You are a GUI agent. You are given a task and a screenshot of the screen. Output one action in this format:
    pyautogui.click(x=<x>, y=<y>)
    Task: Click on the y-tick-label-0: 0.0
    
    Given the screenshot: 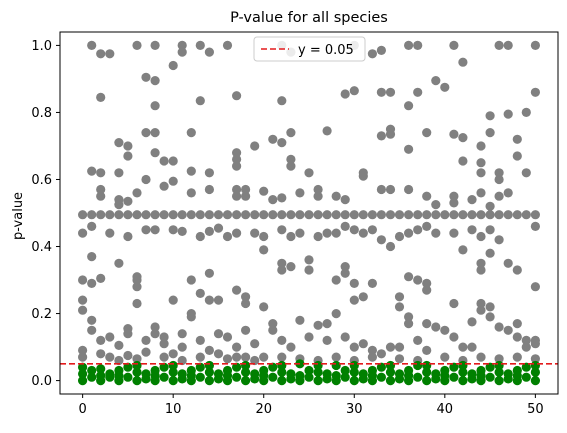 What is the action you would take?
    pyautogui.click(x=41, y=381)
    